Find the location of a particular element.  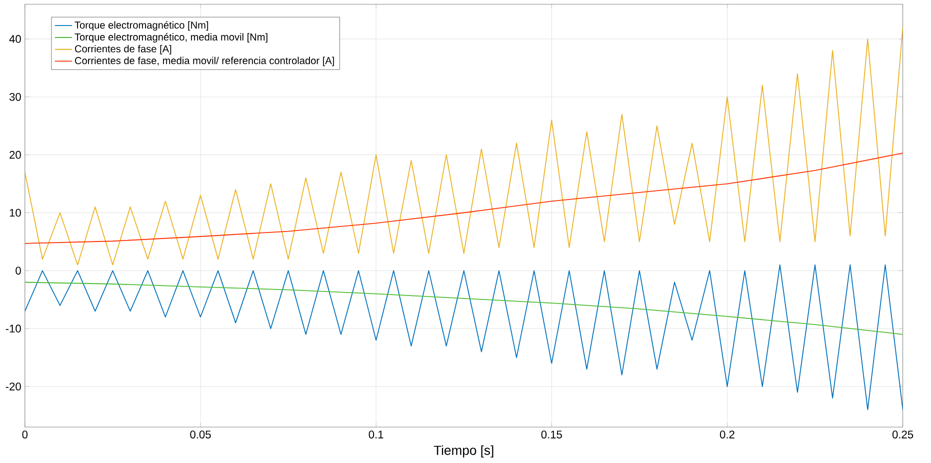

legend-label: Corrientes de fase [A] is located at coordinates (123, 49).